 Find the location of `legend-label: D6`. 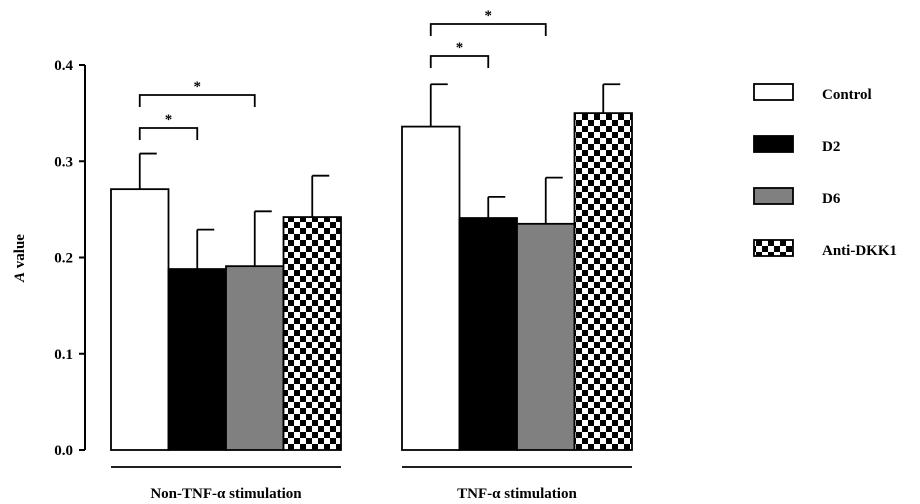

legend-label: D6 is located at coordinates (831, 199).